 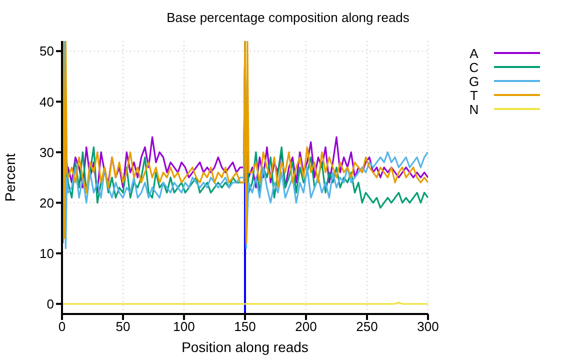 What do you see at coordinates (47, 202) in the screenshot?
I see `y-tick-label: 20` at bounding box center [47, 202].